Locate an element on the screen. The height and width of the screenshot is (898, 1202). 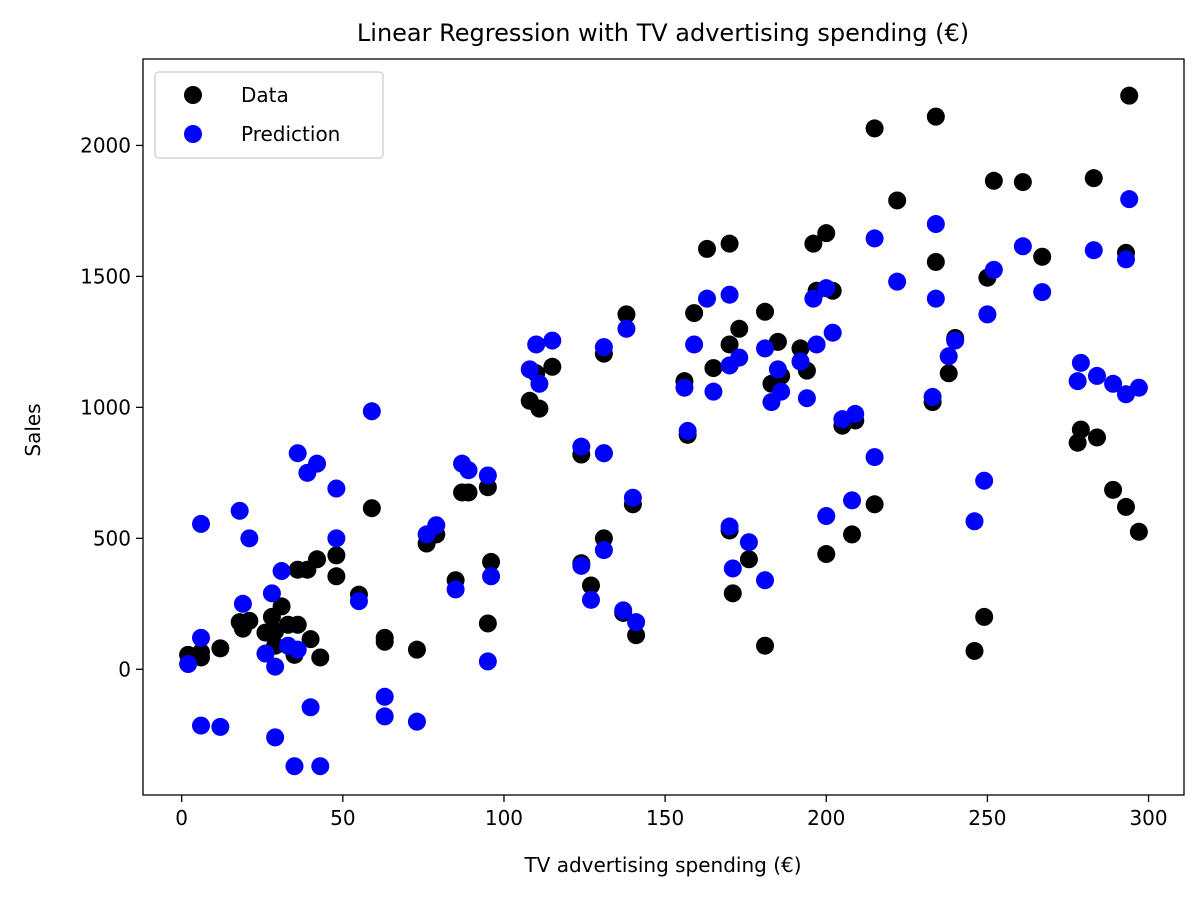
legend-marker-data is located at coordinates (193, 95).